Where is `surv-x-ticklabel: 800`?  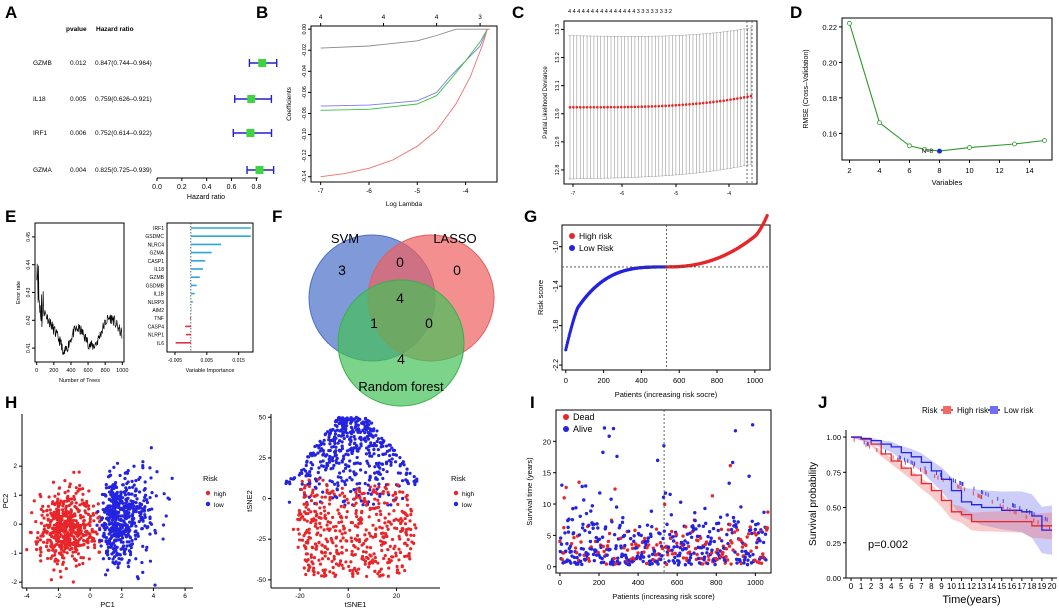
surv-x-ticklabel: 800 is located at coordinates (716, 582).